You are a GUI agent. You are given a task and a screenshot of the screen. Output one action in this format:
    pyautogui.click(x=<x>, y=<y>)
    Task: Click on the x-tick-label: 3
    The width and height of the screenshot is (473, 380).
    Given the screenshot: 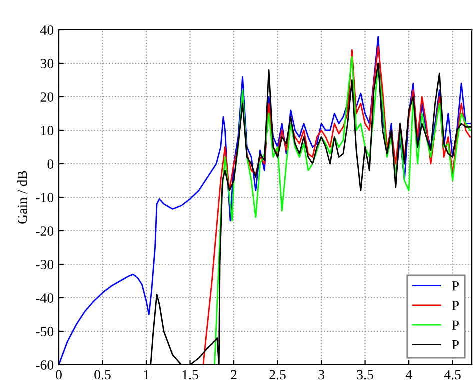 What is the action you would take?
    pyautogui.click(x=321, y=375)
    